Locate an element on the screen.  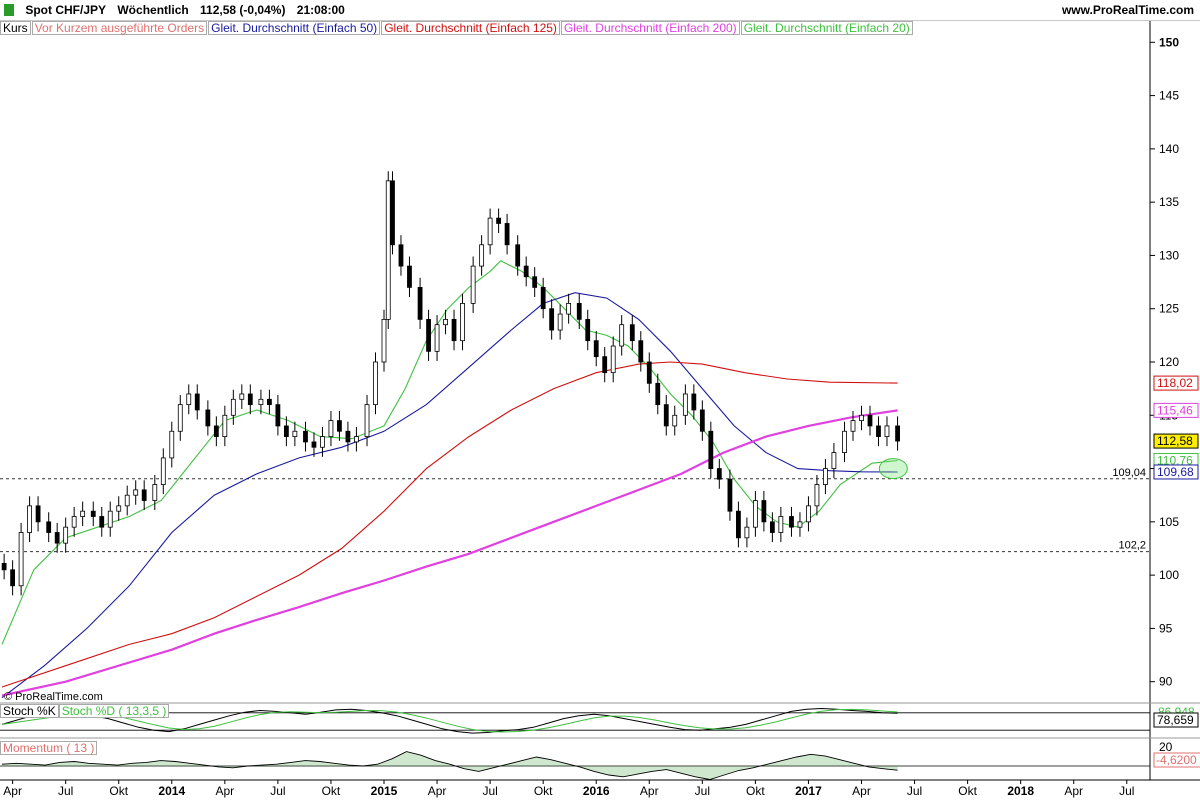
period-label: Wöchentlich is located at coordinates (153, 10).